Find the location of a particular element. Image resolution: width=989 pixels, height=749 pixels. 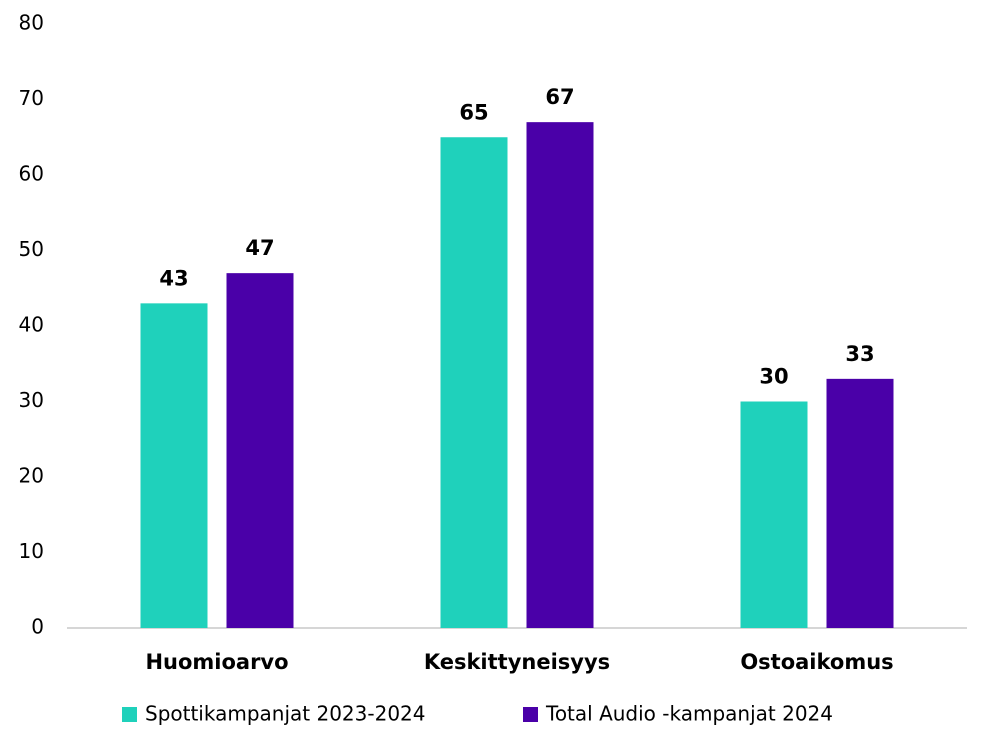

data-label: 65 is located at coordinates (473, 112).